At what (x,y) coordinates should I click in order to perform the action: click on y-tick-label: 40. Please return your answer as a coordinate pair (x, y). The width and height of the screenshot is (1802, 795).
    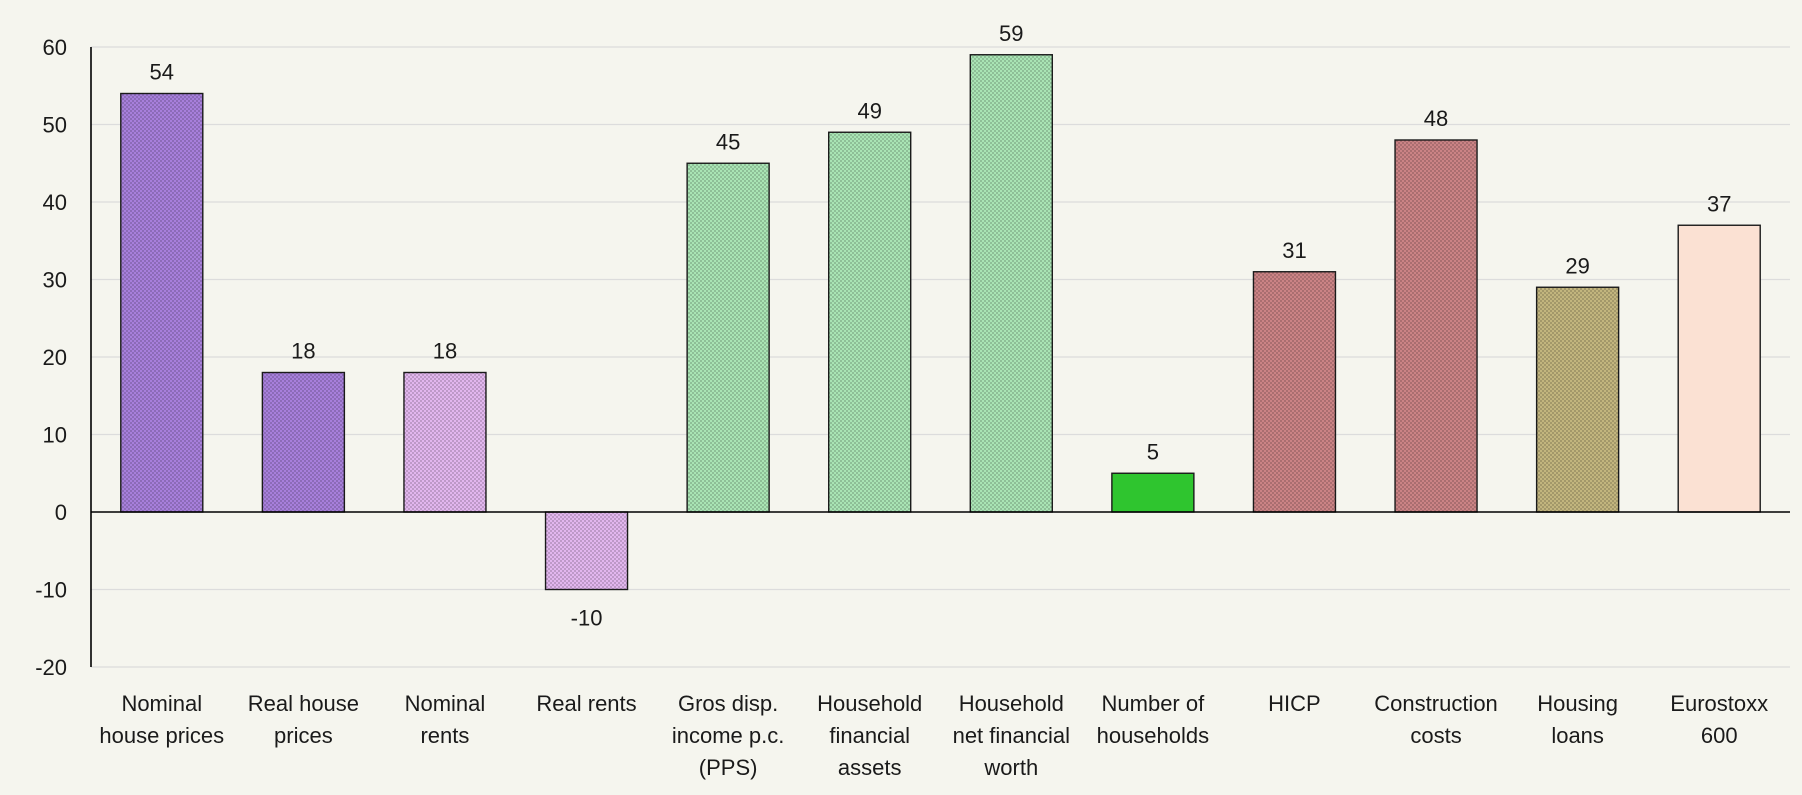
    Looking at the image, I should click on (55, 202).